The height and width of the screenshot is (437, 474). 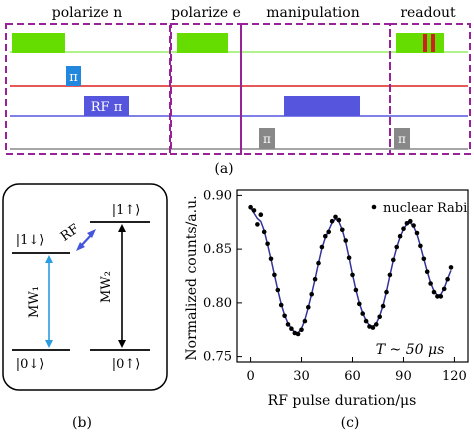 What do you see at coordinates (202, 43) in the screenshot?
I see `laser-pulse-polarize-e` at bounding box center [202, 43].